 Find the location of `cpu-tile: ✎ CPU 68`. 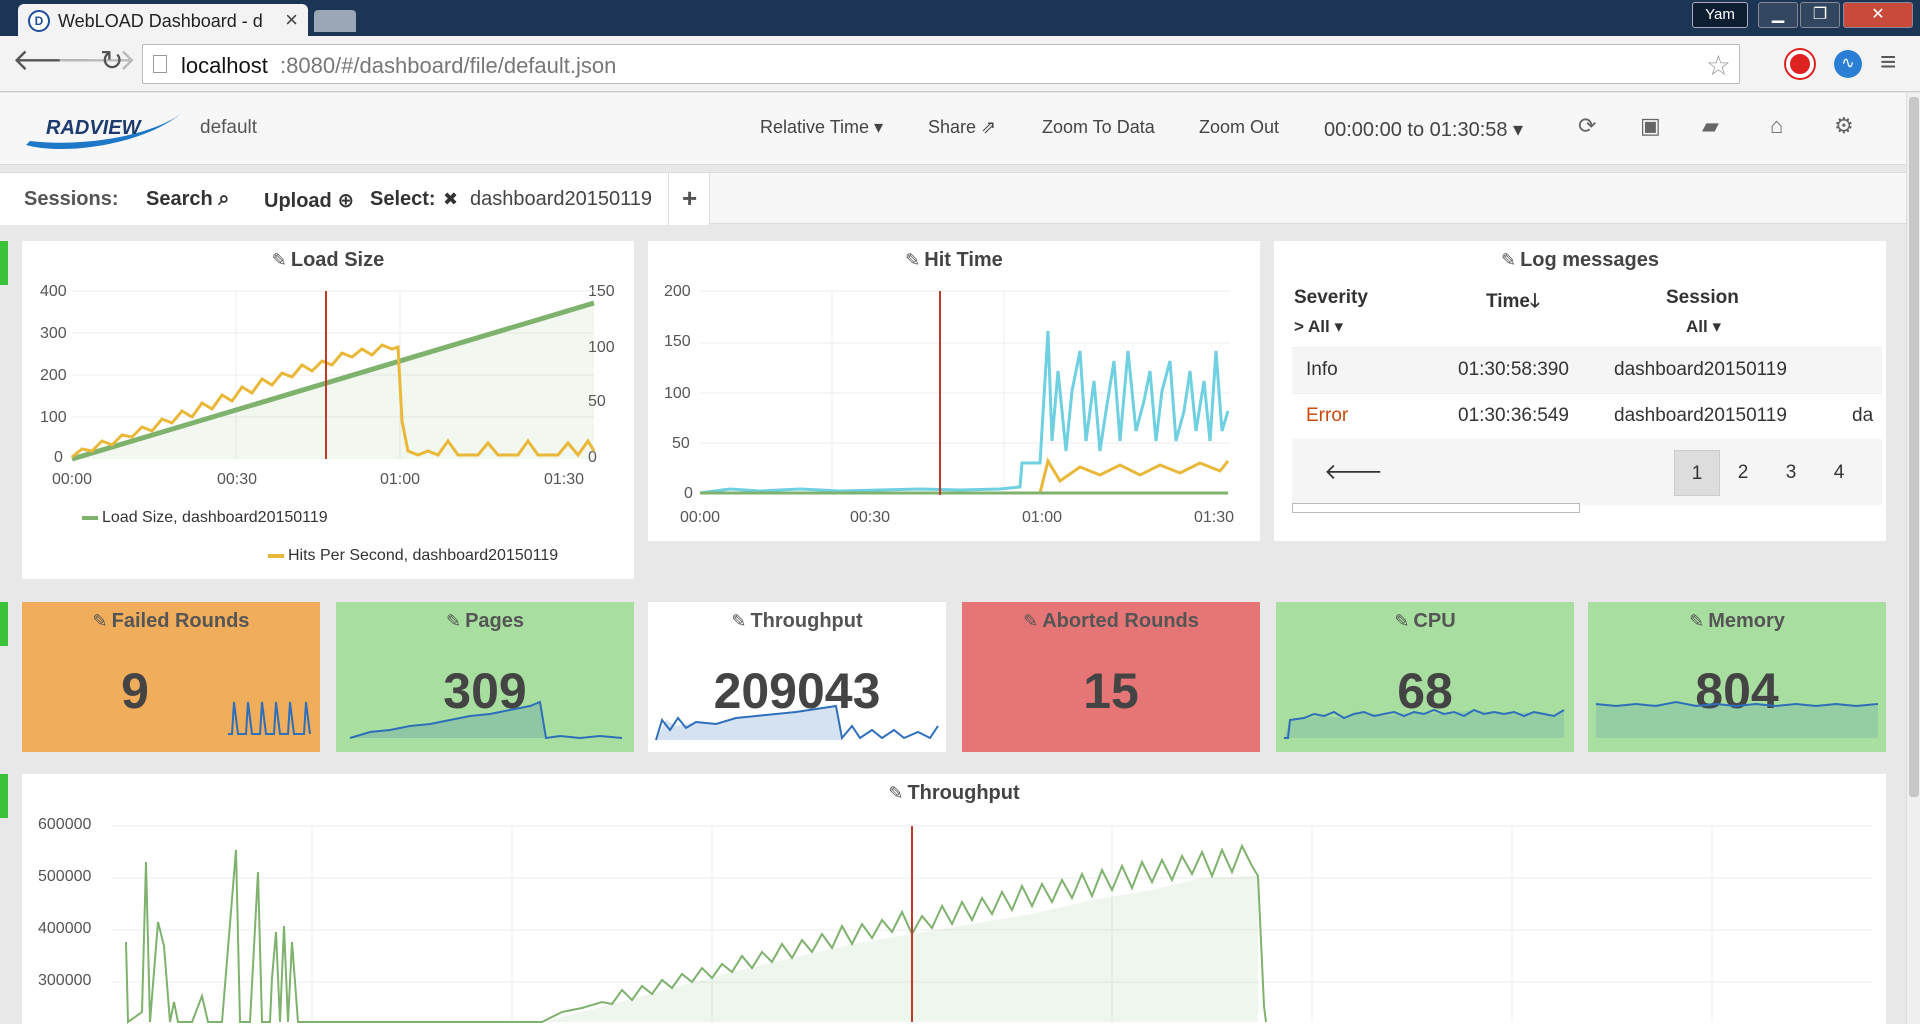

cpu-tile: ✎ CPU 68 is located at coordinates (1425, 677).